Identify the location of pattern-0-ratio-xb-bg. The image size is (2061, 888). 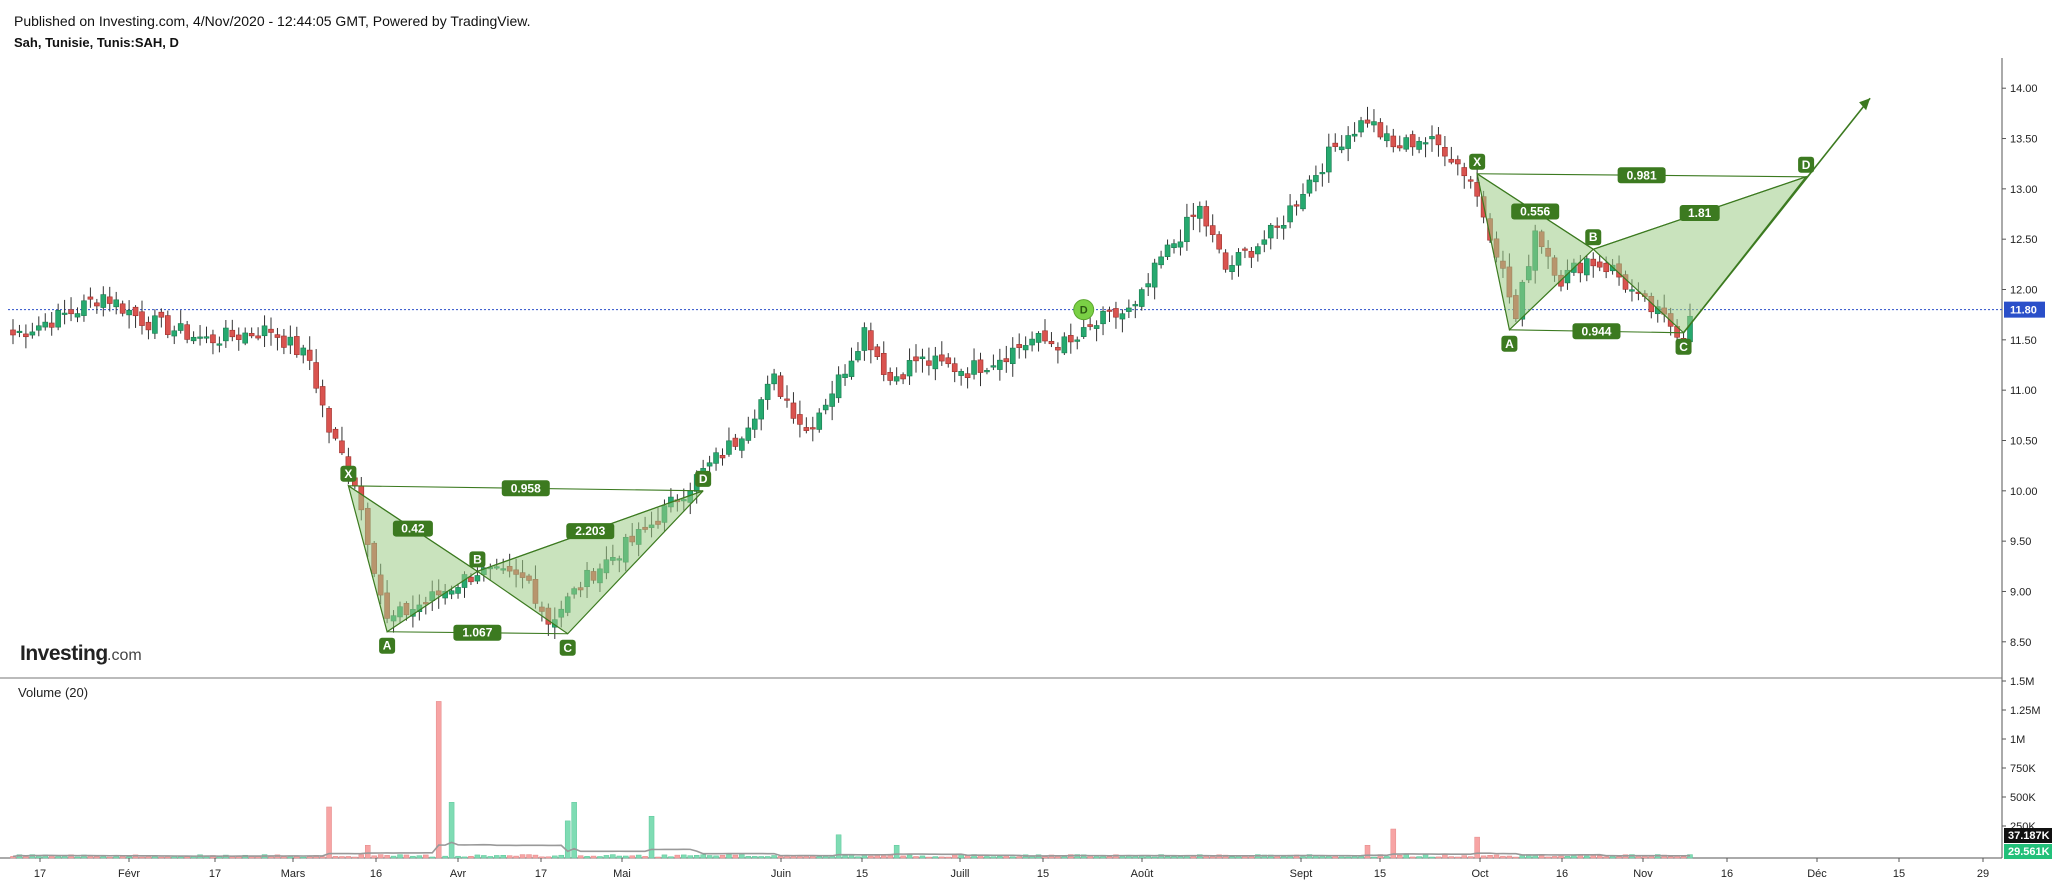
(412, 528).